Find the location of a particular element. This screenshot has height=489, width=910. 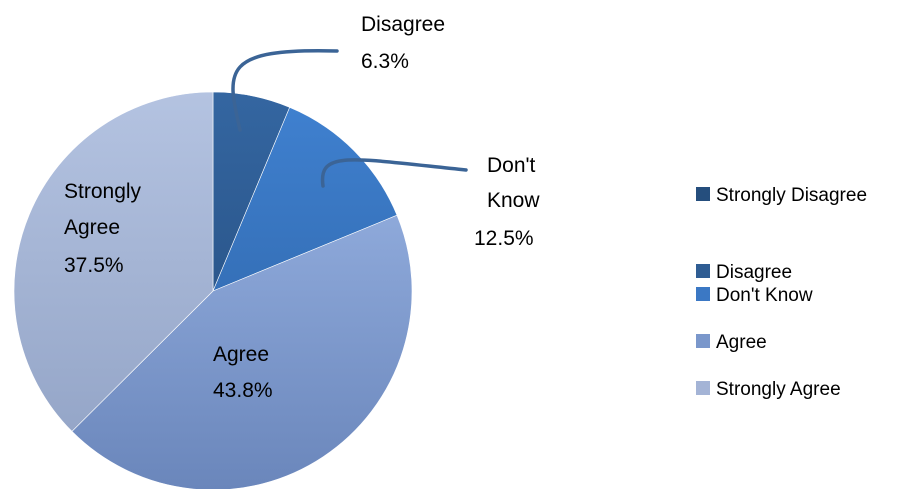

data-label-dont-know-value: 12.5% is located at coordinates (504, 238).